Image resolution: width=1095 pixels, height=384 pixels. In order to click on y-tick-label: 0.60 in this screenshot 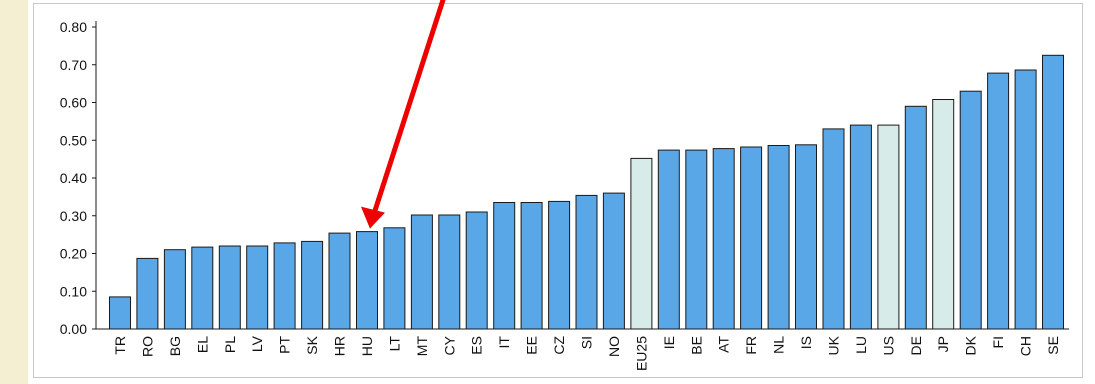, I will do `click(73, 103)`.